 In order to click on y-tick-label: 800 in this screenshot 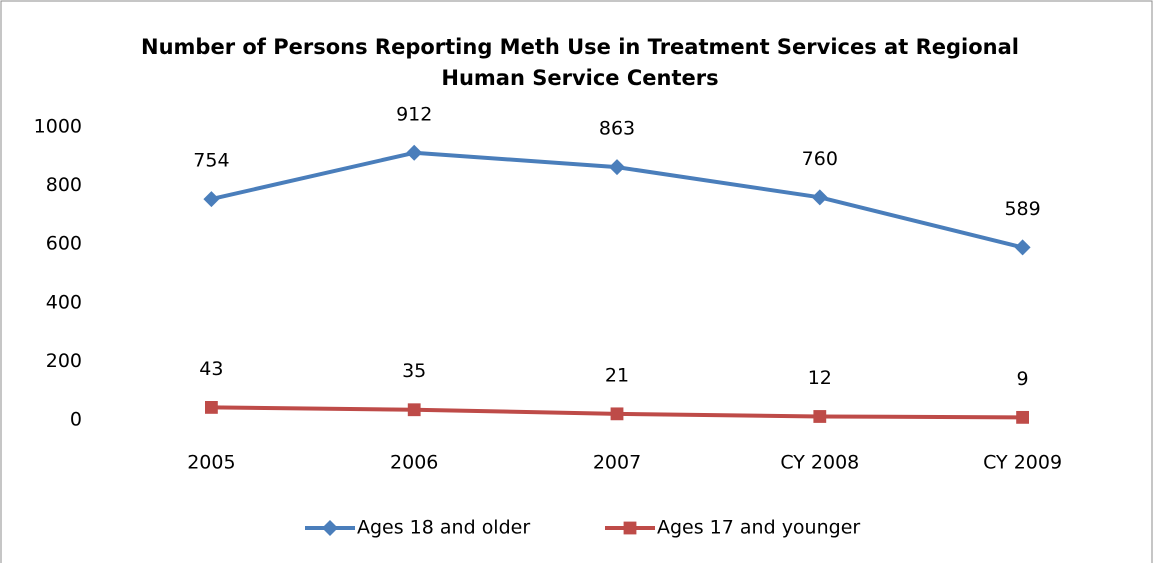, I will do `click(64, 185)`.